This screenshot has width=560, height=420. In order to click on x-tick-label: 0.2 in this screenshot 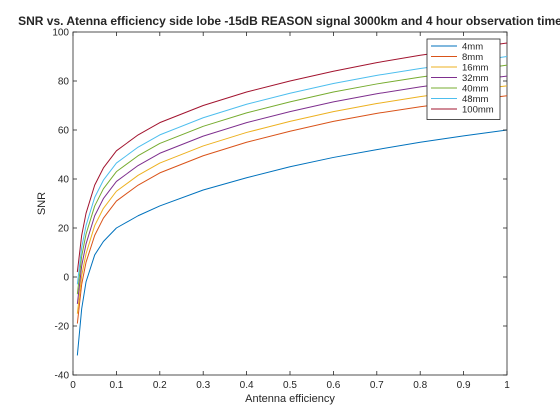, I will do `click(160, 385)`.